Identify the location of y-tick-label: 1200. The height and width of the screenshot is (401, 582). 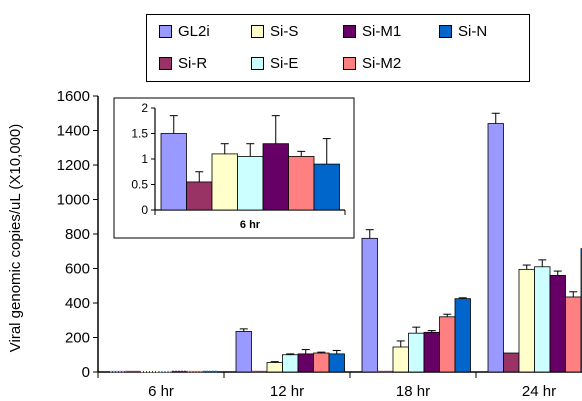
(73, 165).